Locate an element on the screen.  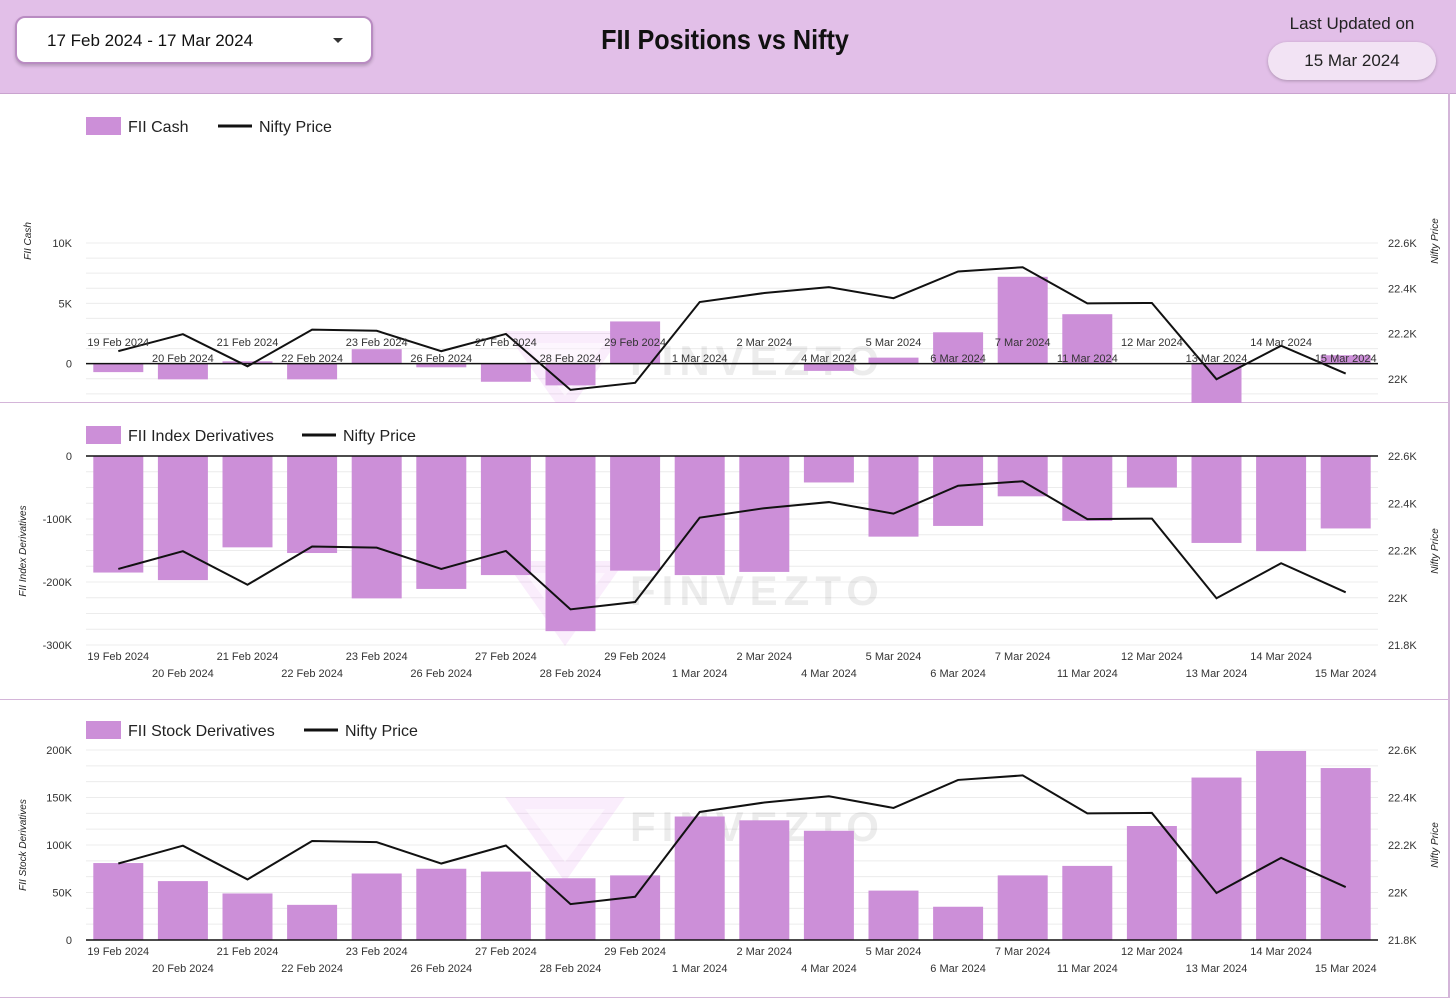
legend-bar-label: FII Cash is located at coordinates (158, 127).